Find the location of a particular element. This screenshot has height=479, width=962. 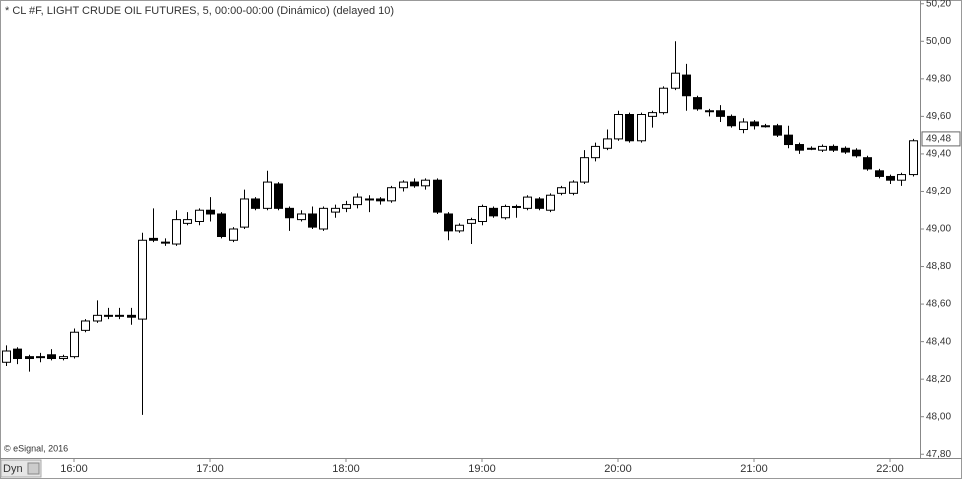

y-tick-label: 49,00 is located at coordinates (938, 229).